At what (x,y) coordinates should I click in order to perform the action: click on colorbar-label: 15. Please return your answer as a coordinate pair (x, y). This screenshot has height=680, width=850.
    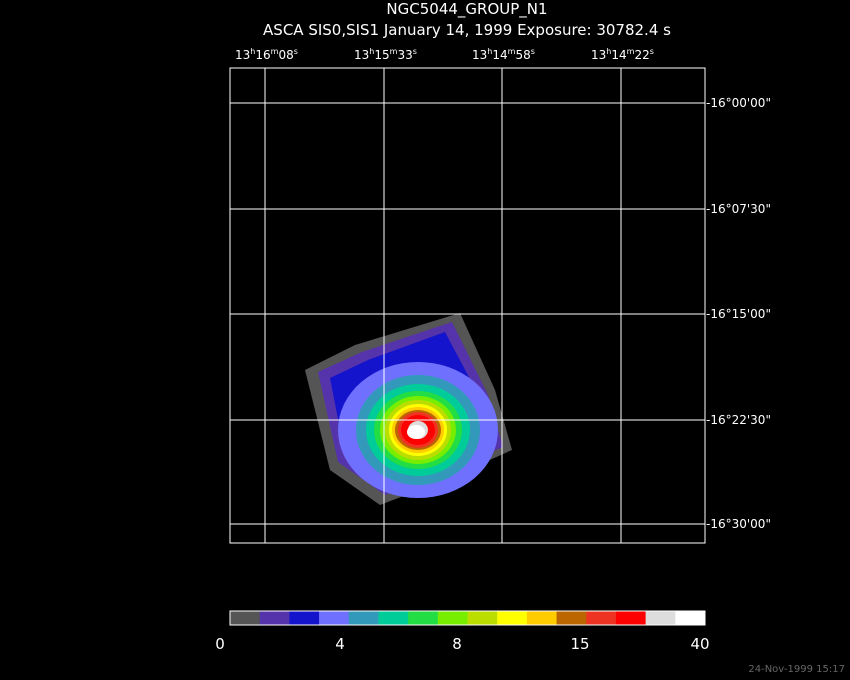
    Looking at the image, I should click on (579, 644).